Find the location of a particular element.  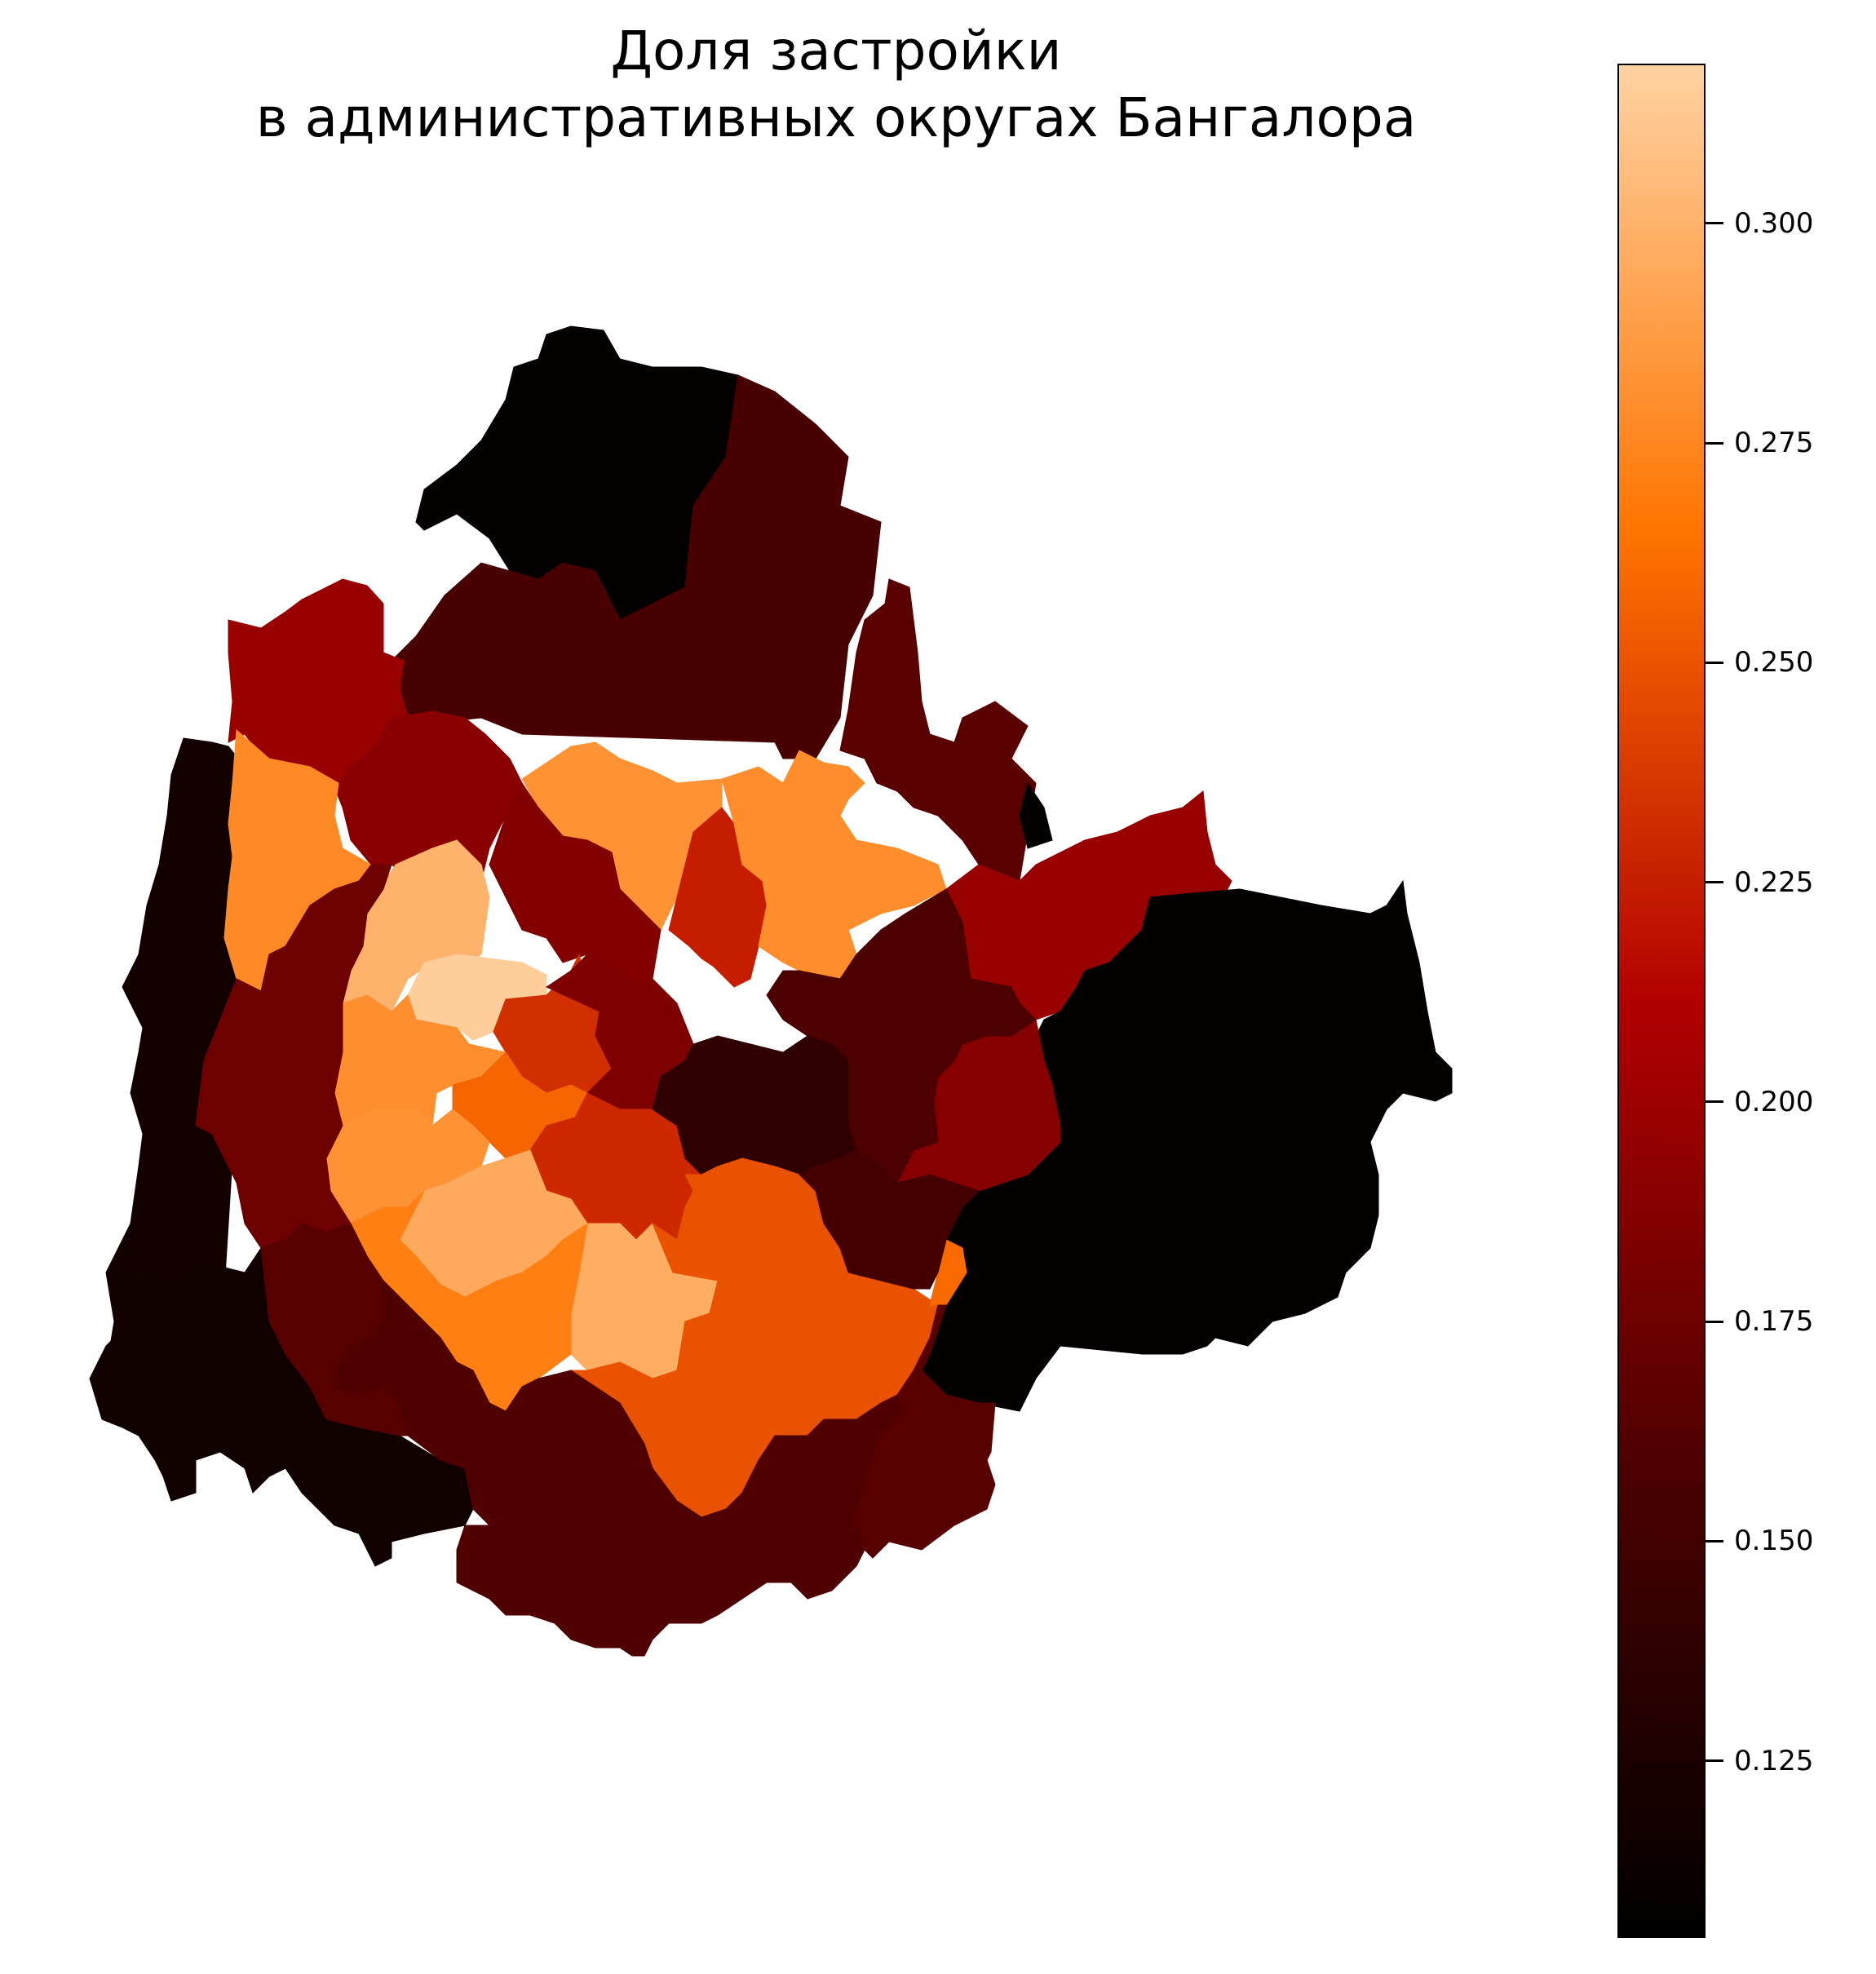

district-northeast-strip is located at coordinates (938, 730).